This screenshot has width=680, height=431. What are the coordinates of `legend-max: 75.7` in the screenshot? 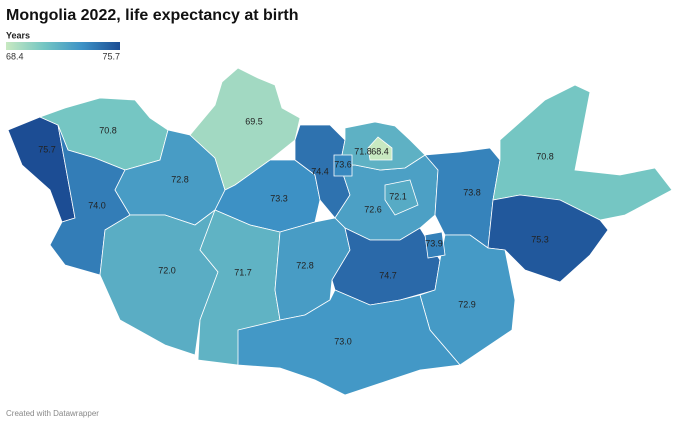 It's located at (111, 56).